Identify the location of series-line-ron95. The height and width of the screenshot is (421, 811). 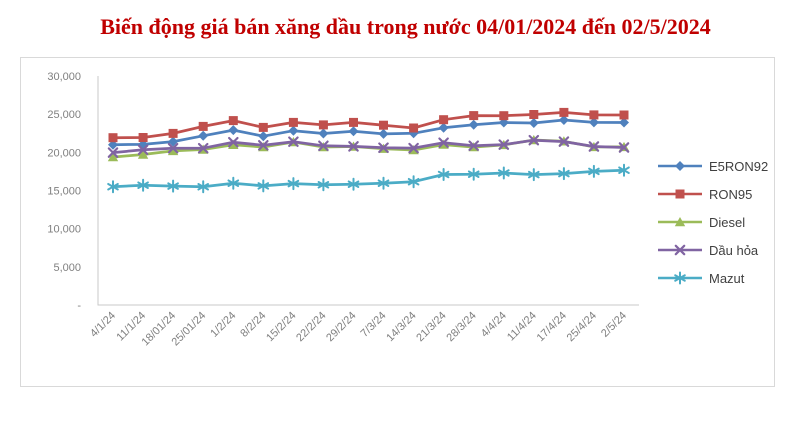
(368, 125).